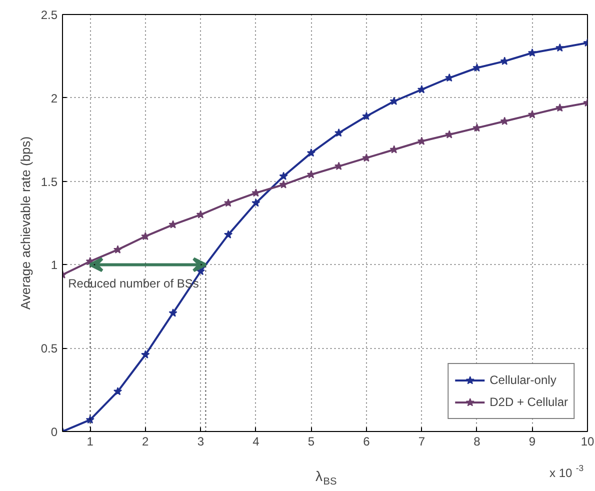 The width and height of the screenshot is (595, 491). I want to click on legend-label: Cellular-only, so click(523, 380).